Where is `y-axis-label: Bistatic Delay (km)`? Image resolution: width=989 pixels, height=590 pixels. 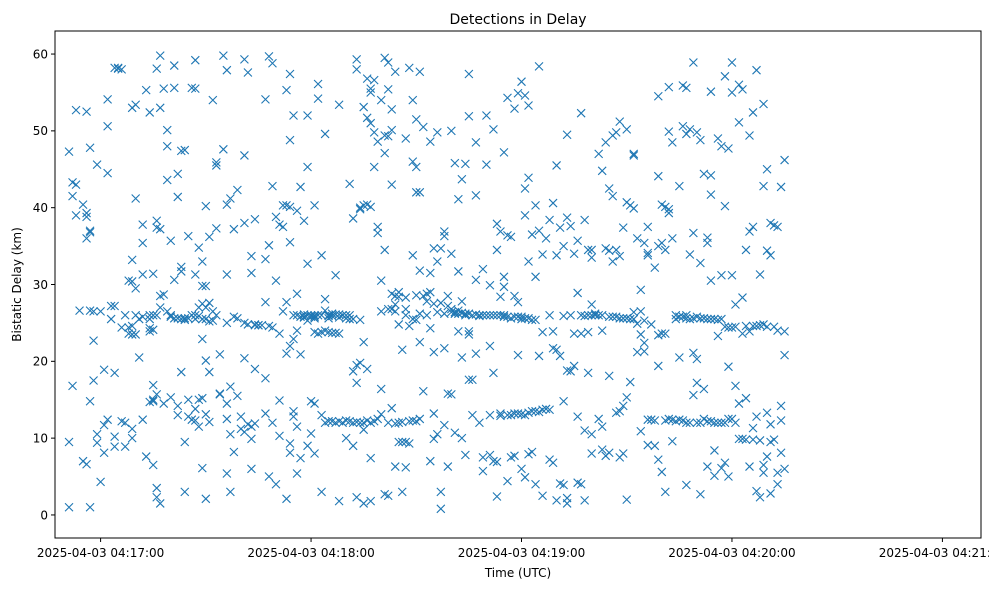 y-axis-label: Bistatic Delay (km) is located at coordinates (17, 284).